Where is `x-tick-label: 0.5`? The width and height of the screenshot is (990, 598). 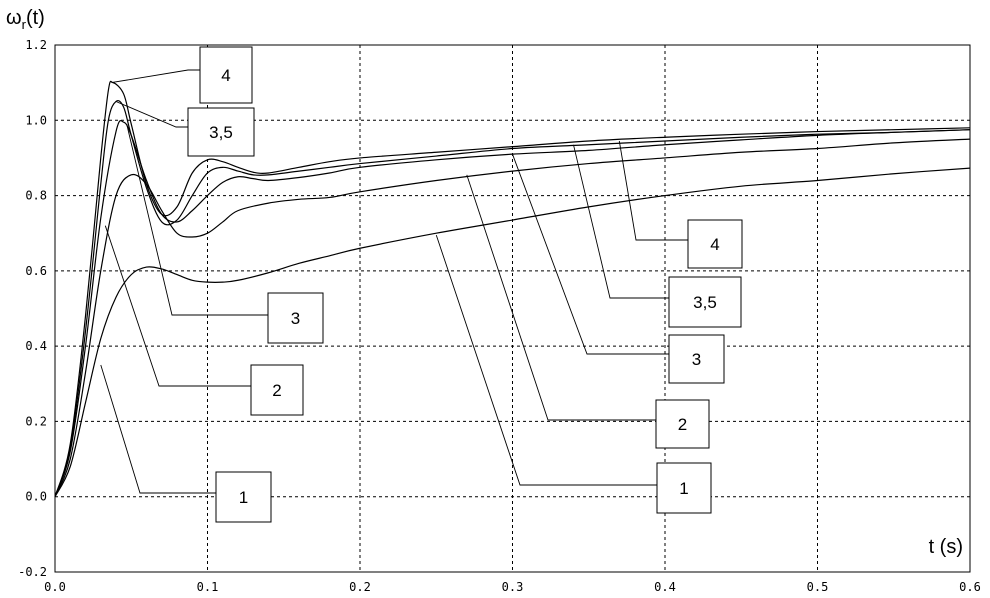
x-tick-label: 0.5 is located at coordinates (818, 587).